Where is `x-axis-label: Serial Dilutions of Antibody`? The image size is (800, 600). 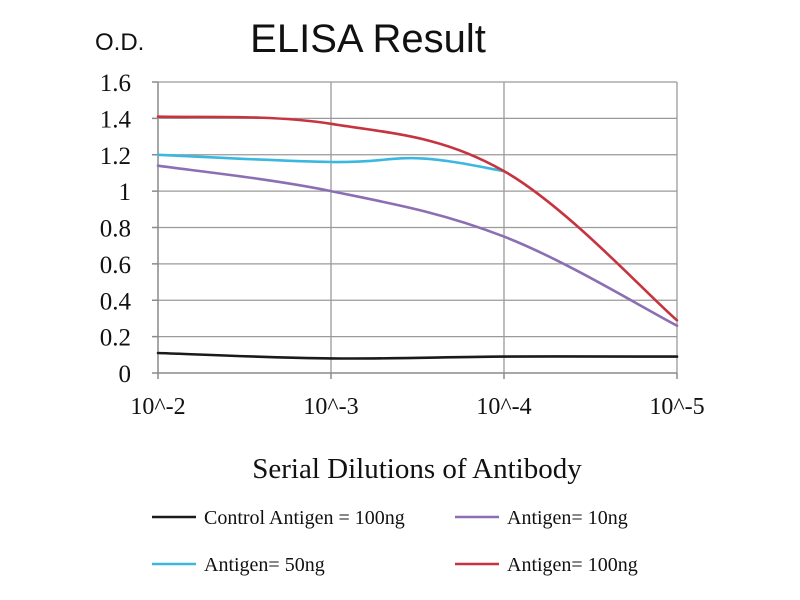
x-axis-label: Serial Dilutions of Antibody is located at coordinates (417, 469).